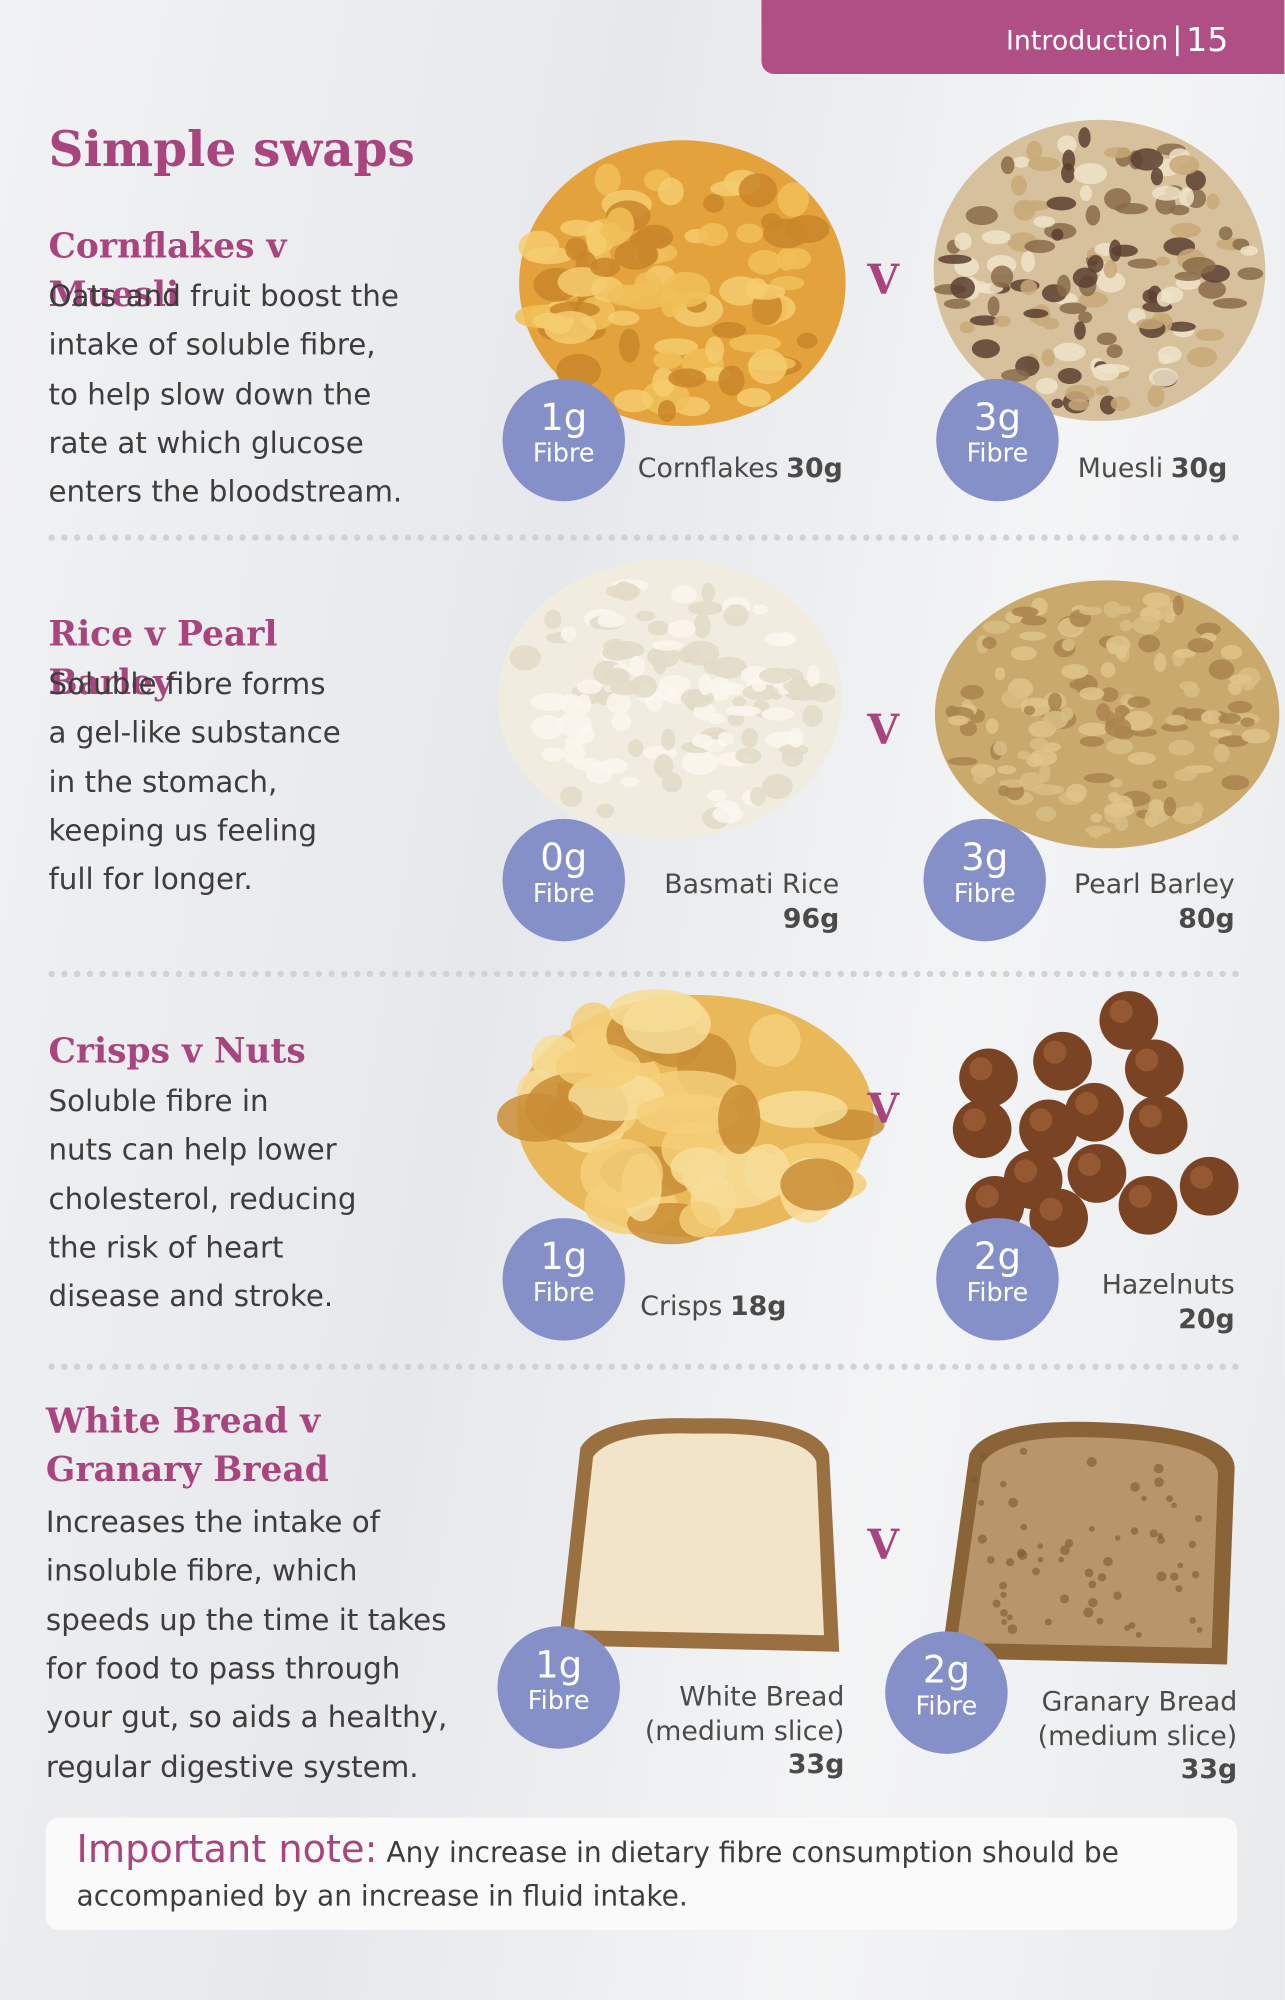  I want to click on item-weight: 80g, so click(1206, 918).